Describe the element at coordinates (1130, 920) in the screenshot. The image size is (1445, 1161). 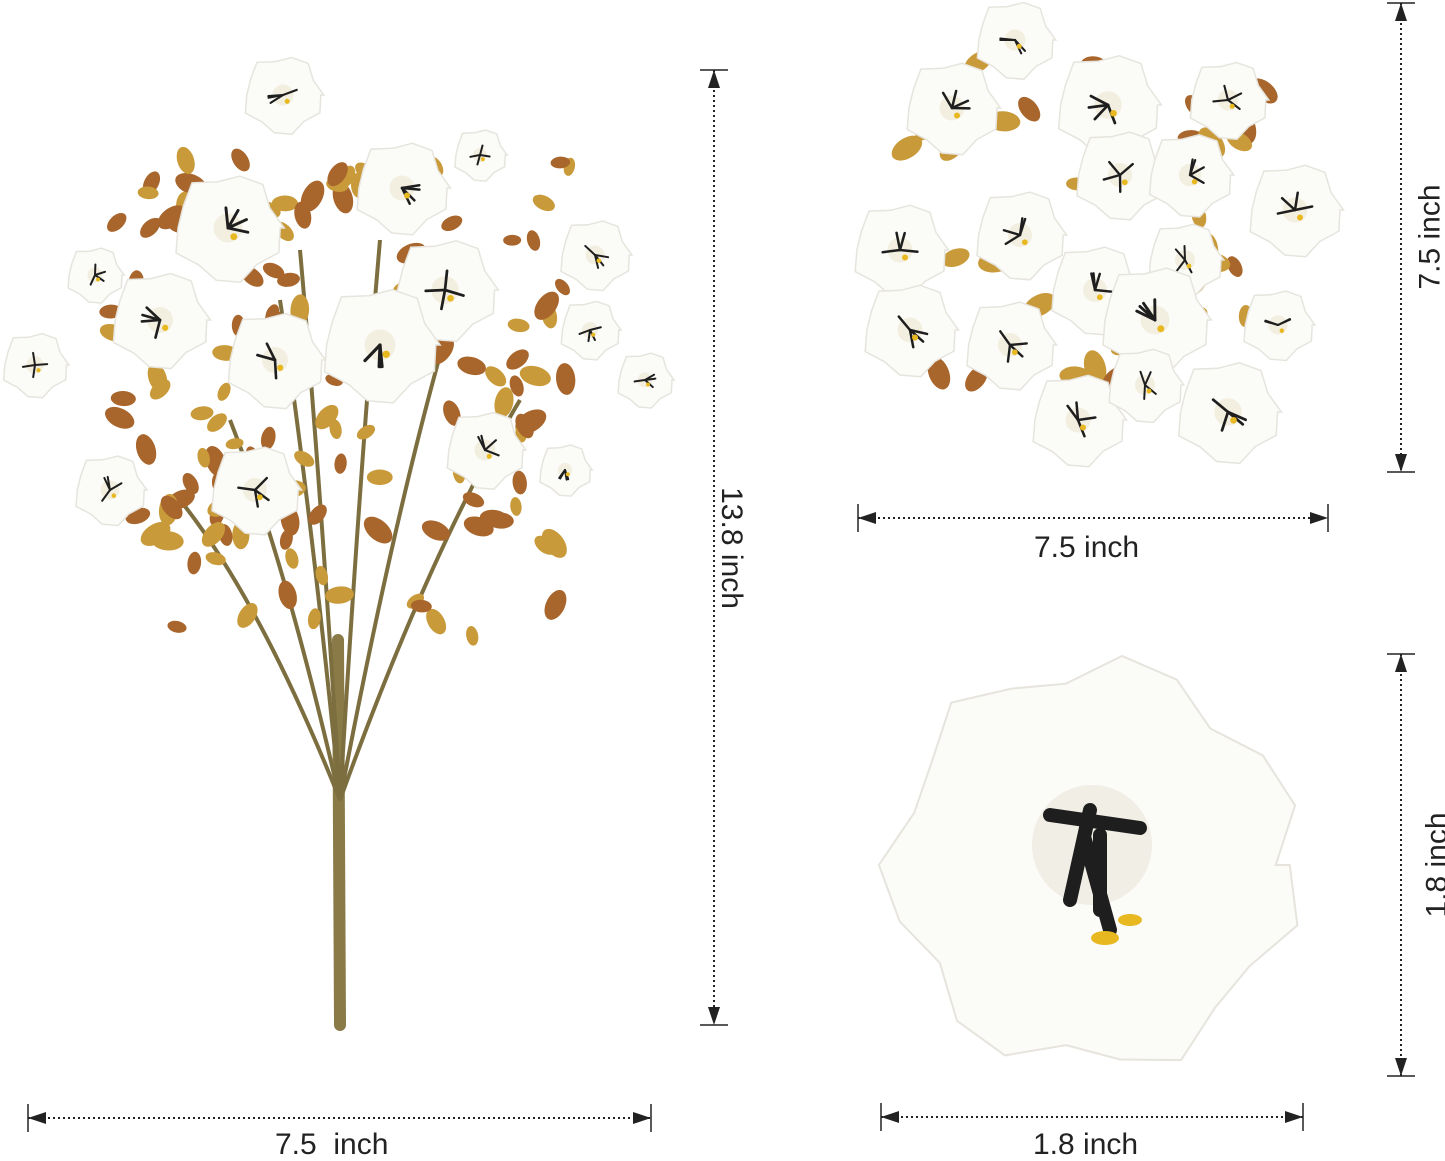
I see `single-flower-pollen` at that location.